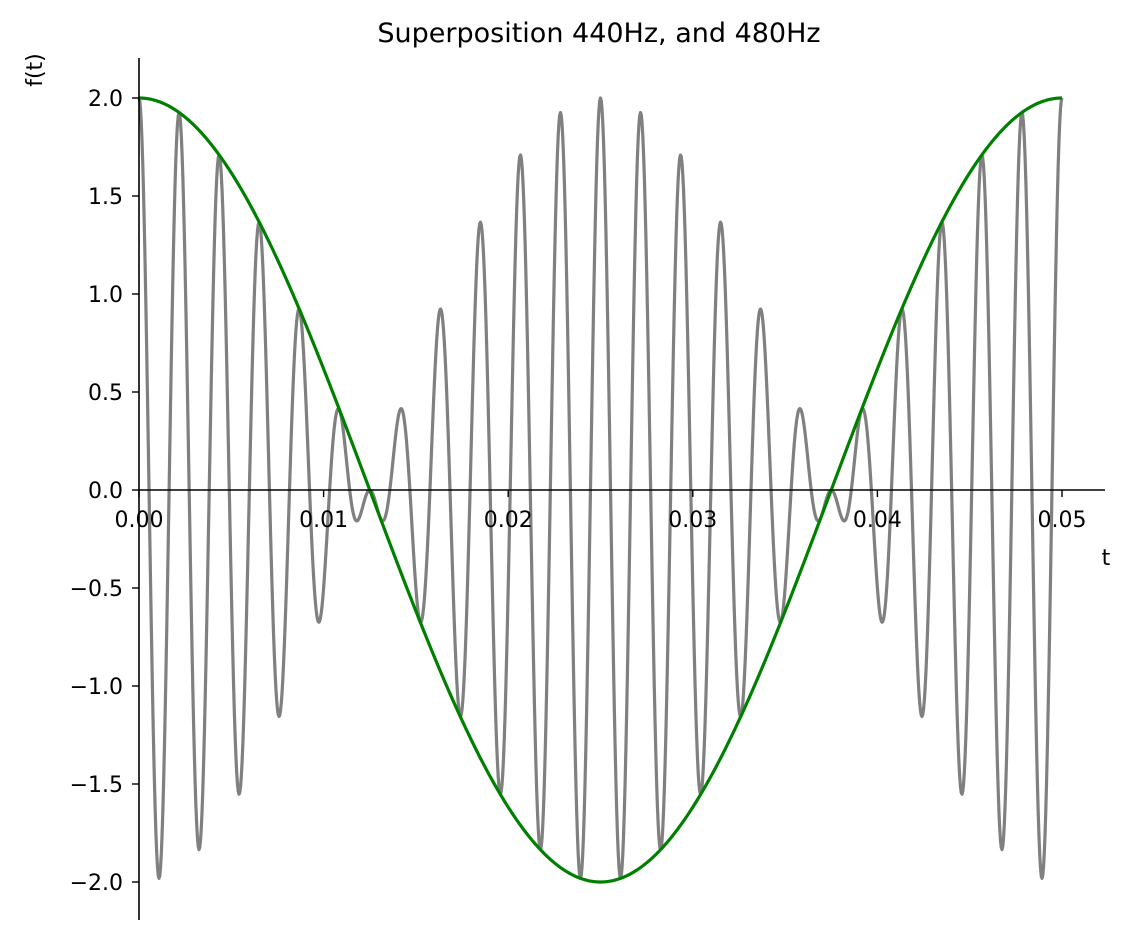 The width and height of the screenshot is (1129, 940). What do you see at coordinates (96, 883) in the screenshot?
I see `y-tick-label: −2.0` at bounding box center [96, 883].